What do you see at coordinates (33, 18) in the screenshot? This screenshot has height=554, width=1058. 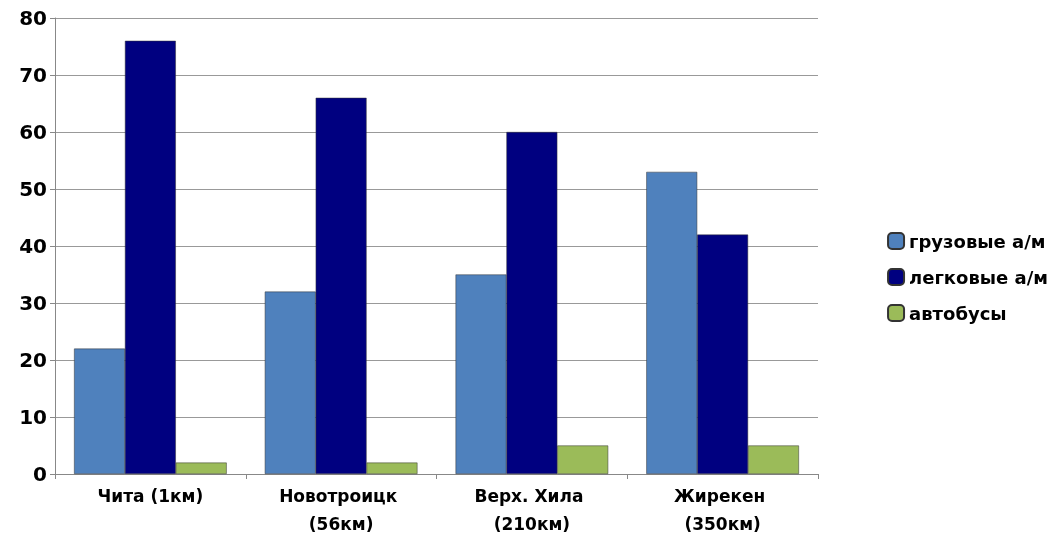 I see `y-tick-label: 80` at bounding box center [33, 18].